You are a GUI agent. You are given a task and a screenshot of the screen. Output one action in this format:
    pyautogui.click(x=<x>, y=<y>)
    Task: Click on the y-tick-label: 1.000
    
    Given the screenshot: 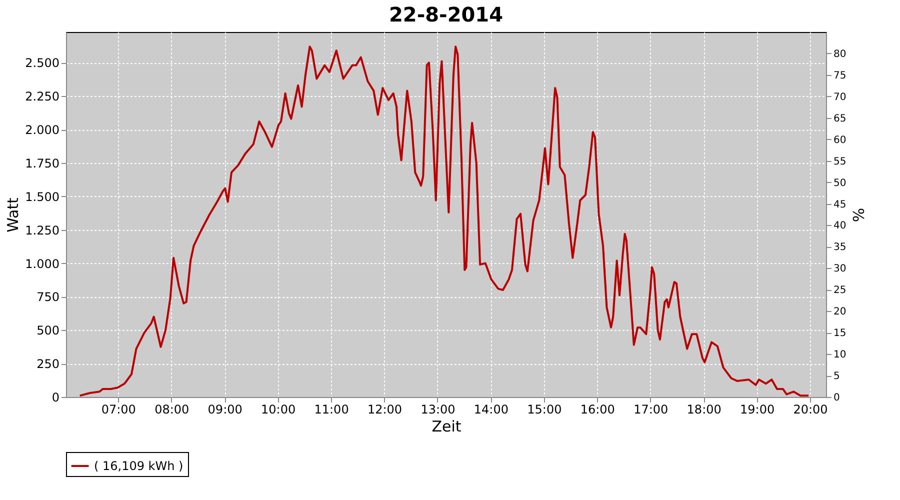 What is the action you would take?
    pyautogui.click(x=42, y=263)
    